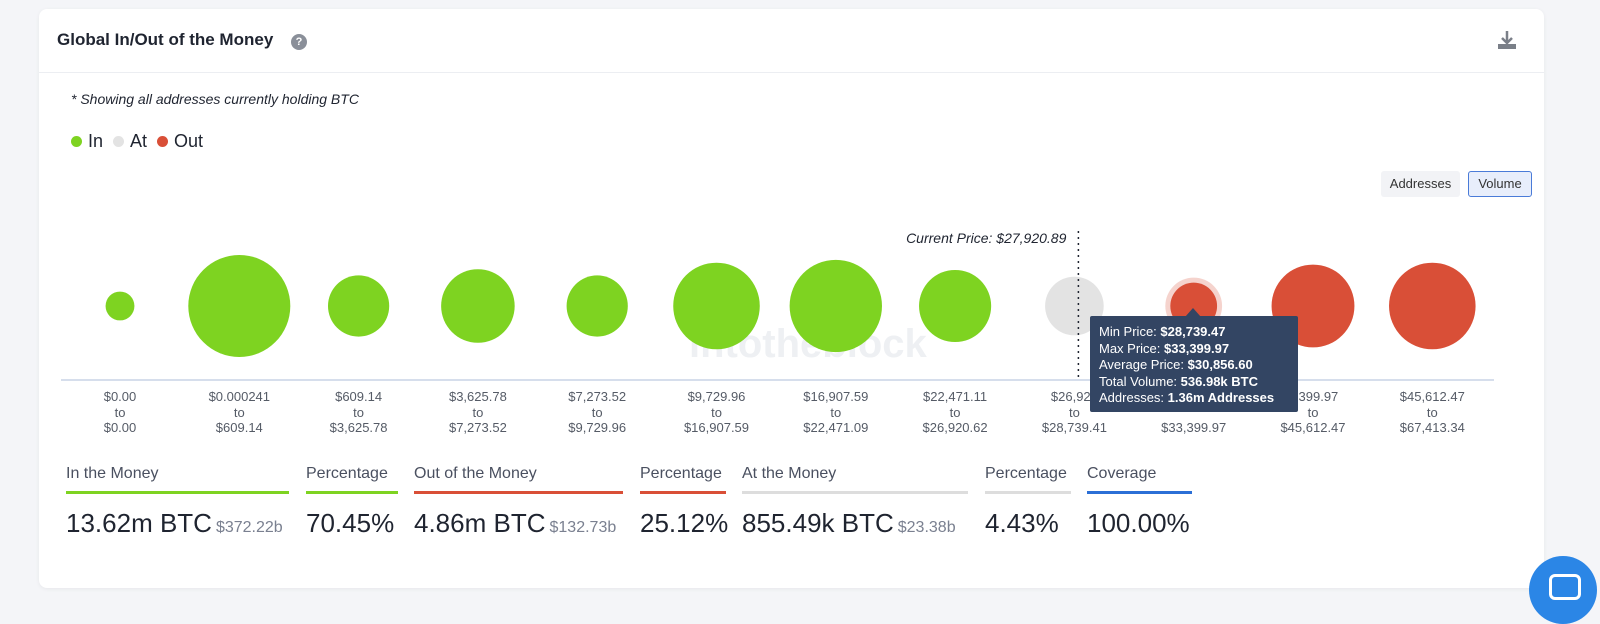 Image resolution: width=1600 pixels, height=624 pixels. I want to click on tick-label-to: $9,729.96, so click(597, 427).